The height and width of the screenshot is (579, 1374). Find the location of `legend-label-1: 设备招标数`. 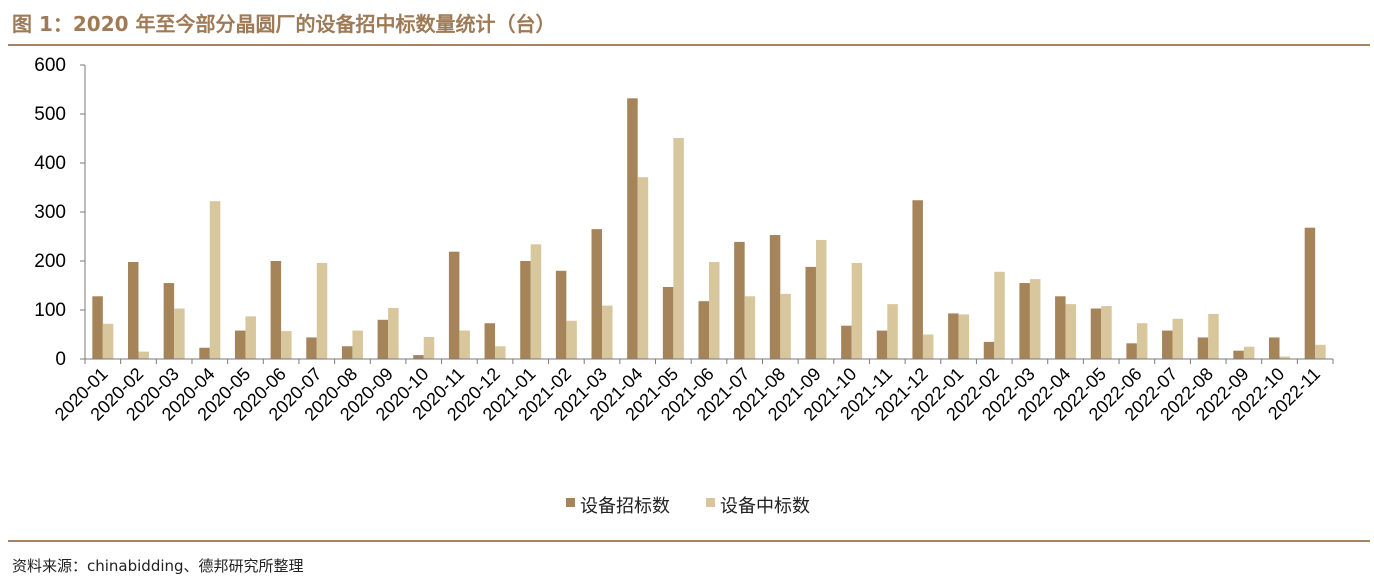

legend-label-1: 设备招标数 is located at coordinates (625, 506).